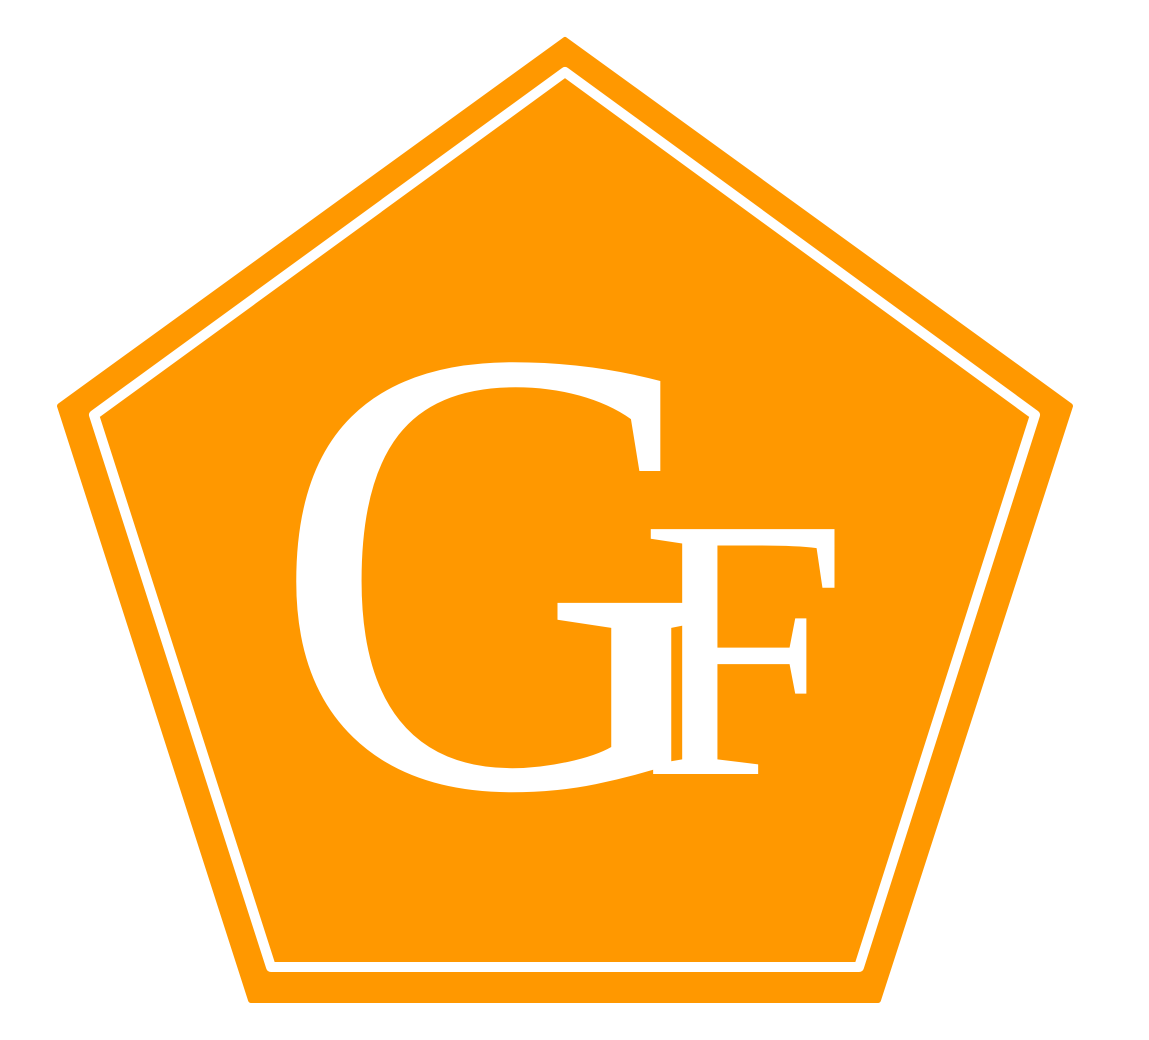 The height and width of the screenshot is (1040, 1149). I want to click on logo-letter-f: F, so click(744, 648).